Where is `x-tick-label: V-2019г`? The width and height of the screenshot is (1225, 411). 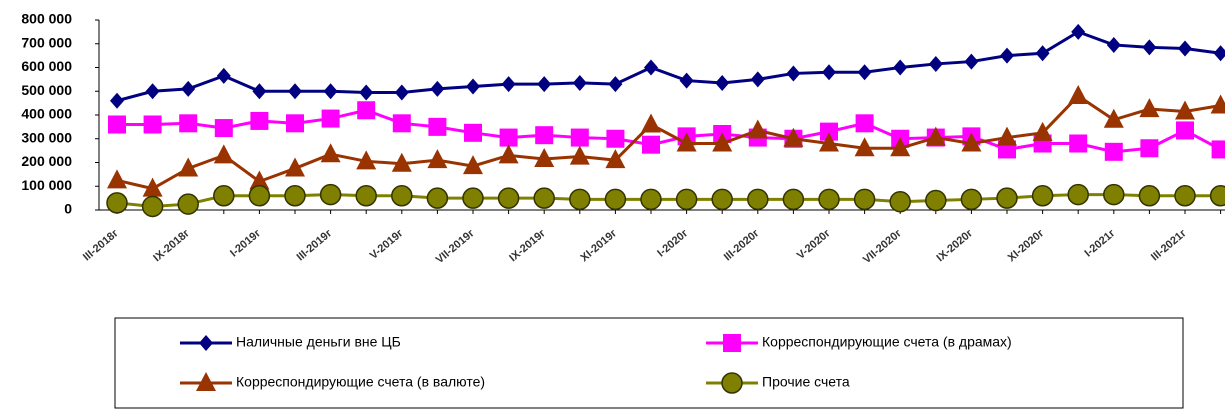
x-tick-label: V-2019г is located at coordinates (387, 244).